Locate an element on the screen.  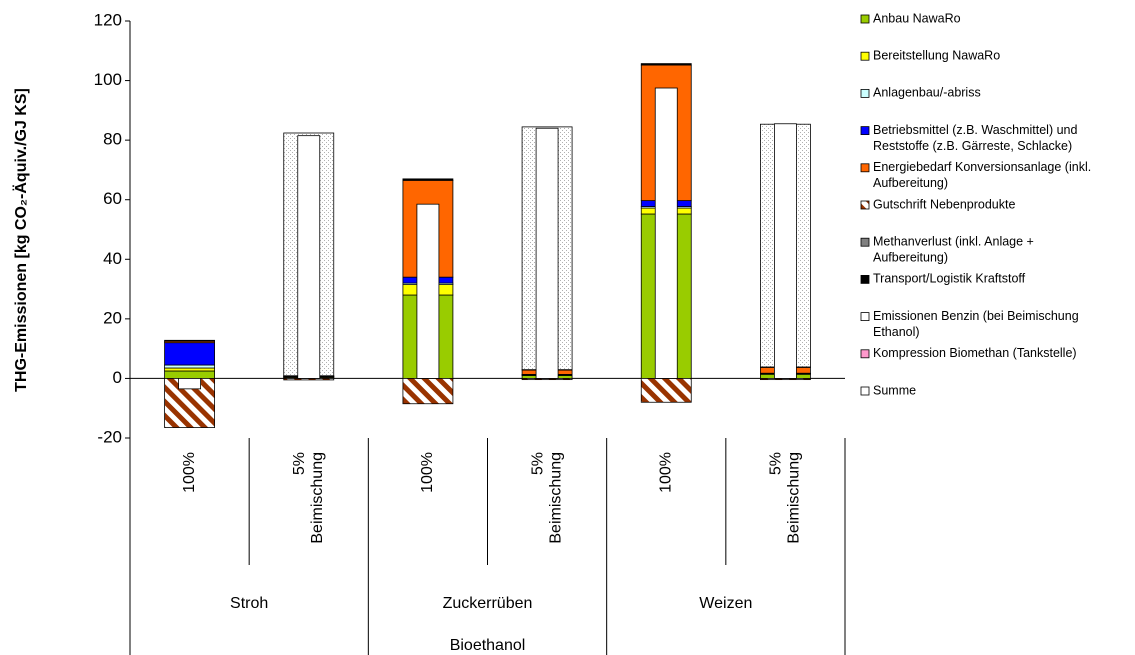
y-axis-label: THG-Emissionen [kg CO₂-Äquiv./GJ KS] is located at coordinates (21, 240).